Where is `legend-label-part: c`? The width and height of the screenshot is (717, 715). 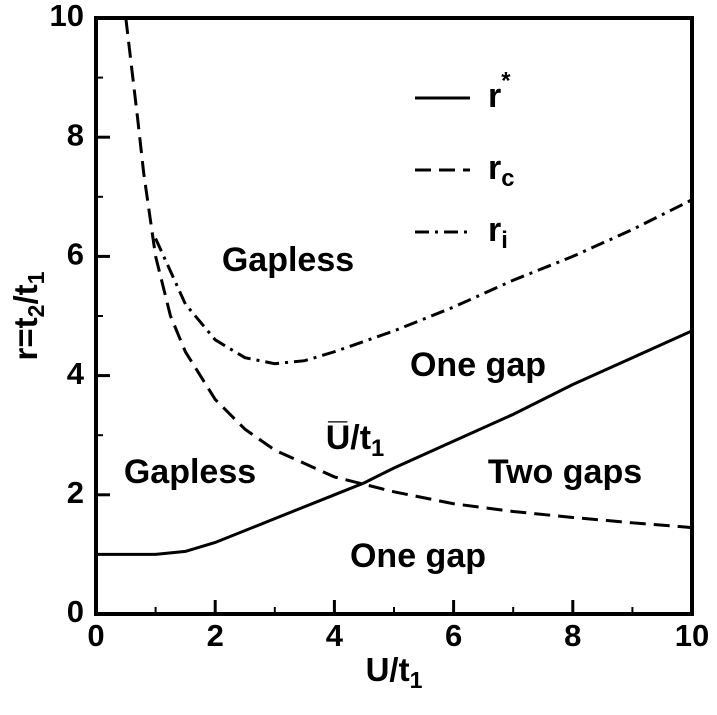 legend-label-part: c is located at coordinates (507, 178).